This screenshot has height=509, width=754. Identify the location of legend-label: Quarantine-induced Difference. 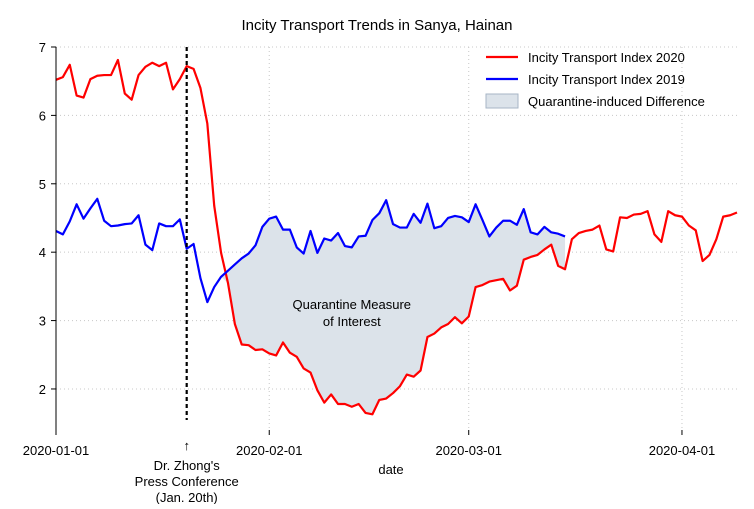
(616, 101).